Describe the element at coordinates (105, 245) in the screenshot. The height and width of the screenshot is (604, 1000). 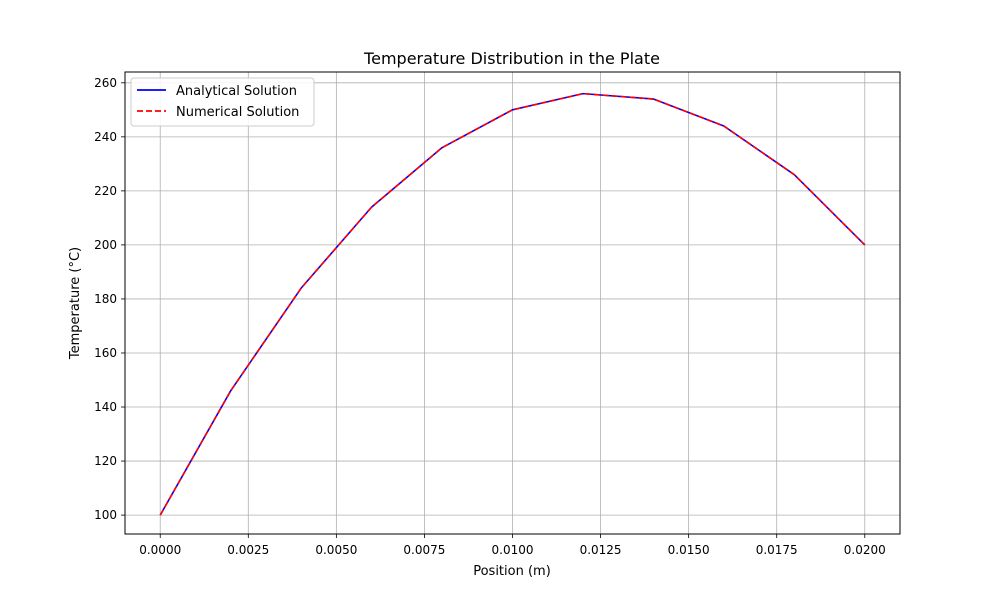
I see `y-tick-label: 200` at that location.